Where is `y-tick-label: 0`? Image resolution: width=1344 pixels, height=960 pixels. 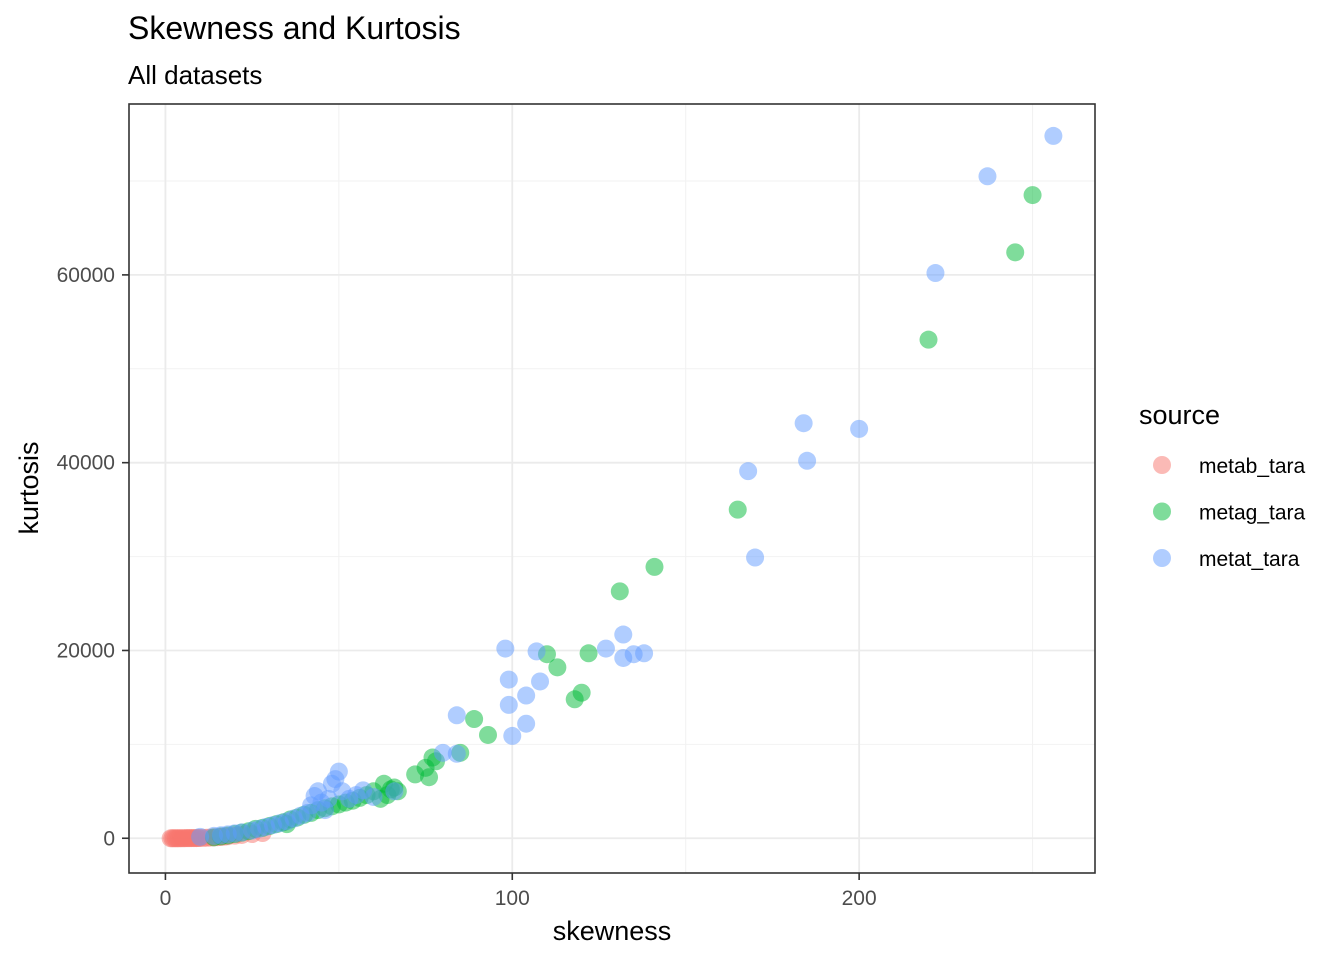
y-tick-label: 0 is located at coordinates (109, 838).